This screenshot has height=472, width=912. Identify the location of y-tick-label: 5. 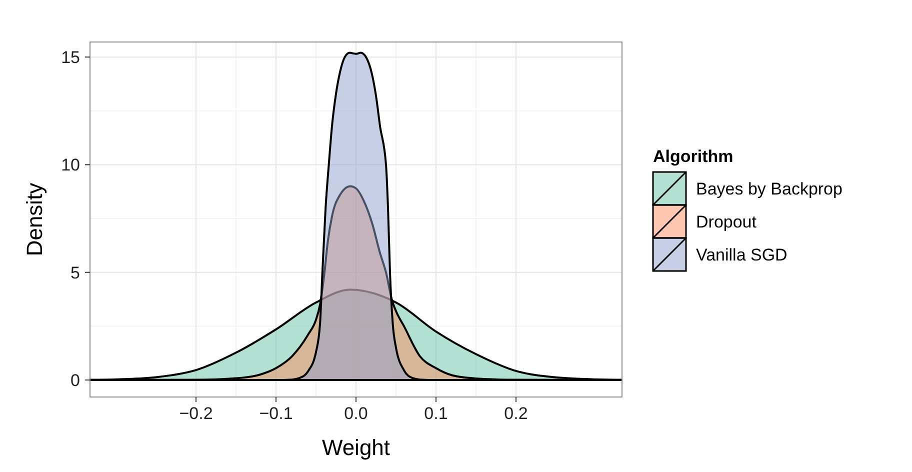
(75, 272).